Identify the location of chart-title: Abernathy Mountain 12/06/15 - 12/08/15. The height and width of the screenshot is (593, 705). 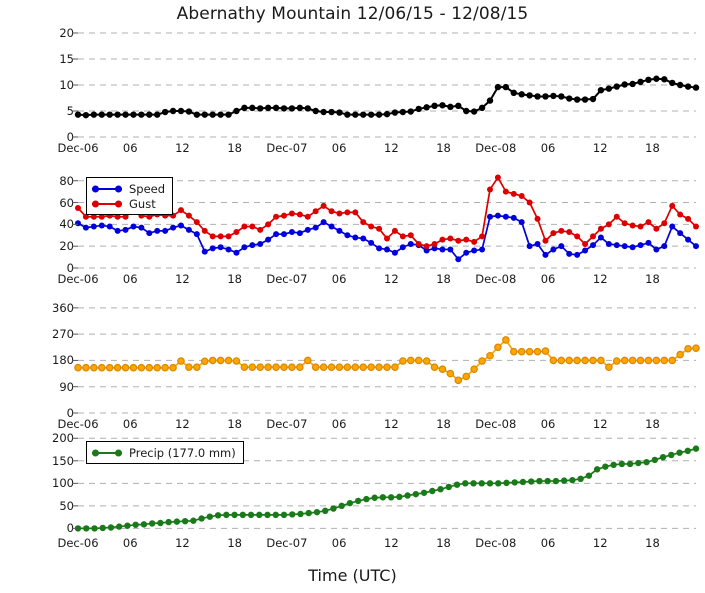
(352, 14).